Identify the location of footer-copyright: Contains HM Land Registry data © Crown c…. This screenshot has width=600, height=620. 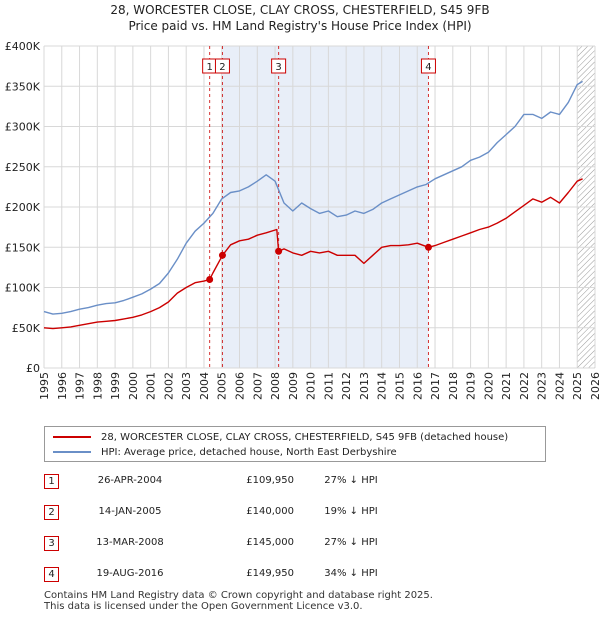
(238, 595).